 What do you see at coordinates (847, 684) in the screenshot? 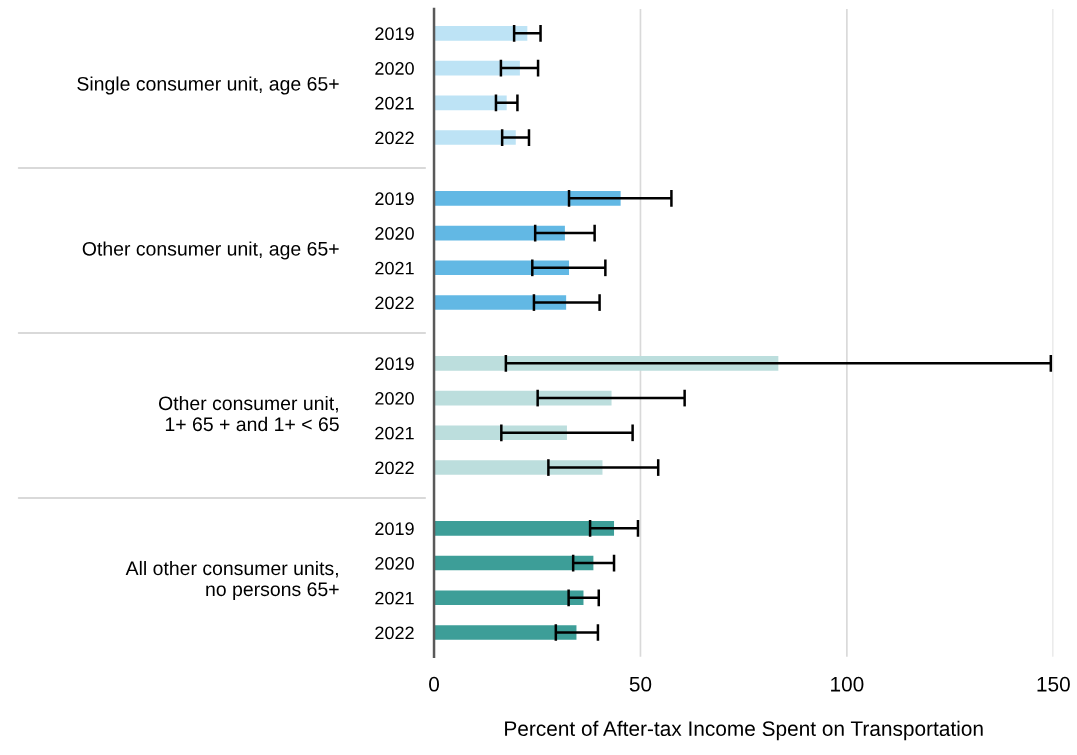
I see `x-tick-label: 100` at bounding box center [847, 684].